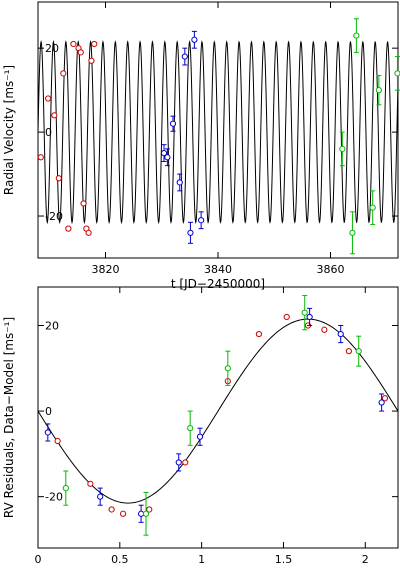 The height and width of the screenshot is (570, 400). Describe the element at coordinates (284, 559) in the screenshot. I see `x-tick-label: 1.5` at that location.